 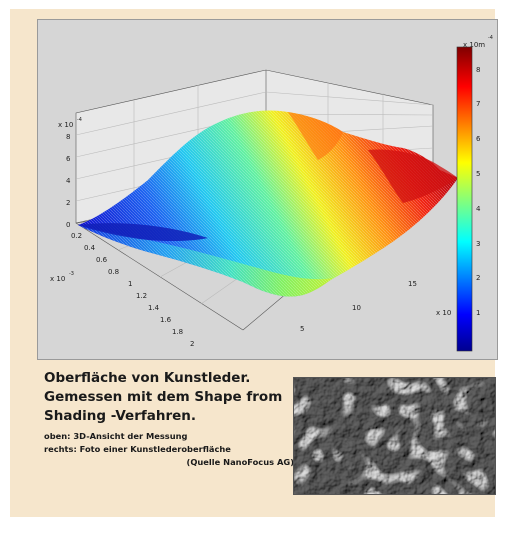 I want to click on leather-photo, so click(x=394, y=436).